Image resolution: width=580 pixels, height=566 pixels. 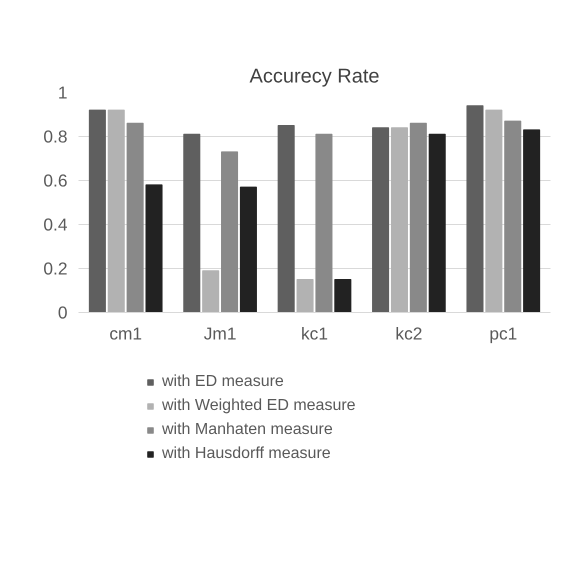 I want to click on y-tick-label: 0.6, so click(x=55, y=180).